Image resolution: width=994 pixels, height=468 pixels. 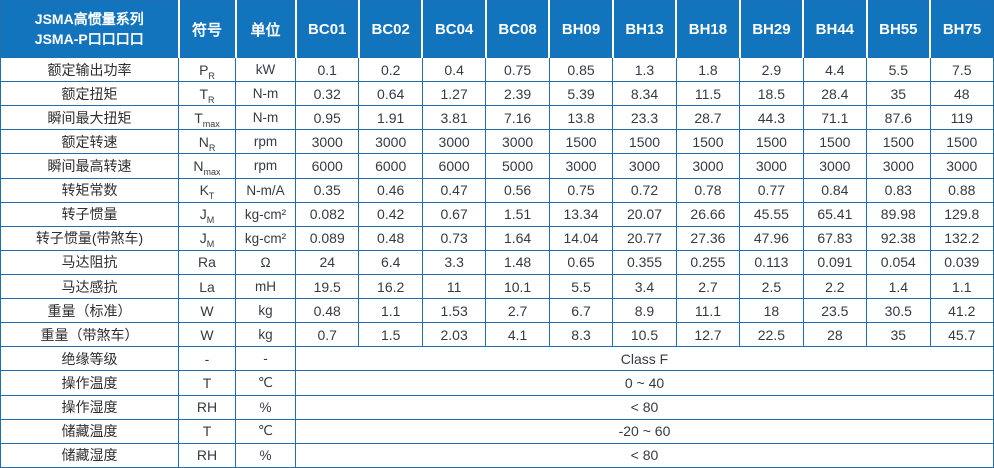 What do you see at coordinates (265, 118) in the screenshot?
I see `row-unit: N-m` at bounding box center [265, 118].